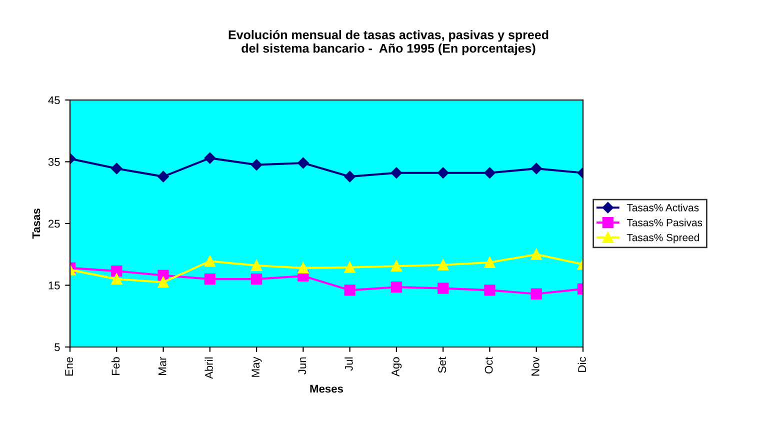 The width and height of the screenshot is (777, 428). What do you see at coordinates (388, 43) in the screenshot?
I see `chart-title: Evolución mensual de tasas activas, pasivas y spreed del sistema bancario - Año 1995 (En porcentajes)` at bounding box center [388, 43].